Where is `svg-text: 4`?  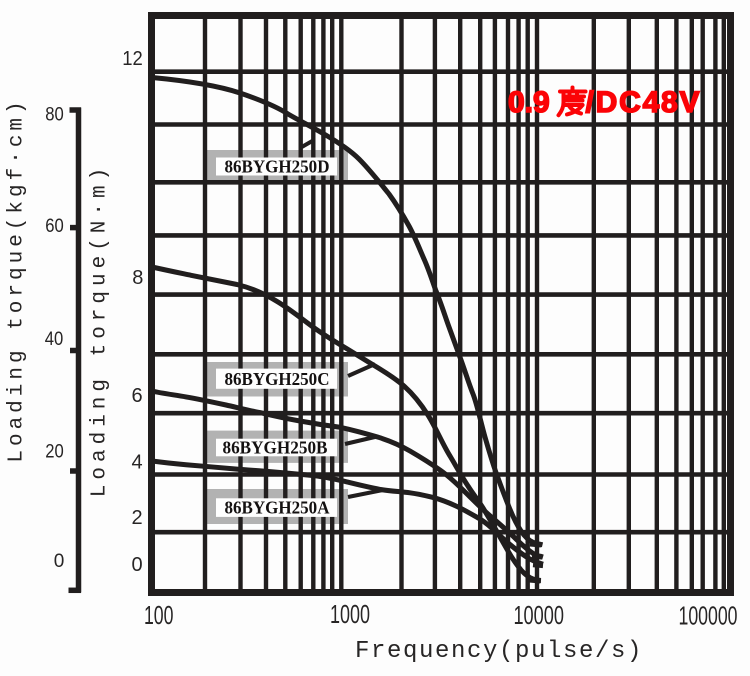 svg-text: 4 is located at coordinates (136, 463).